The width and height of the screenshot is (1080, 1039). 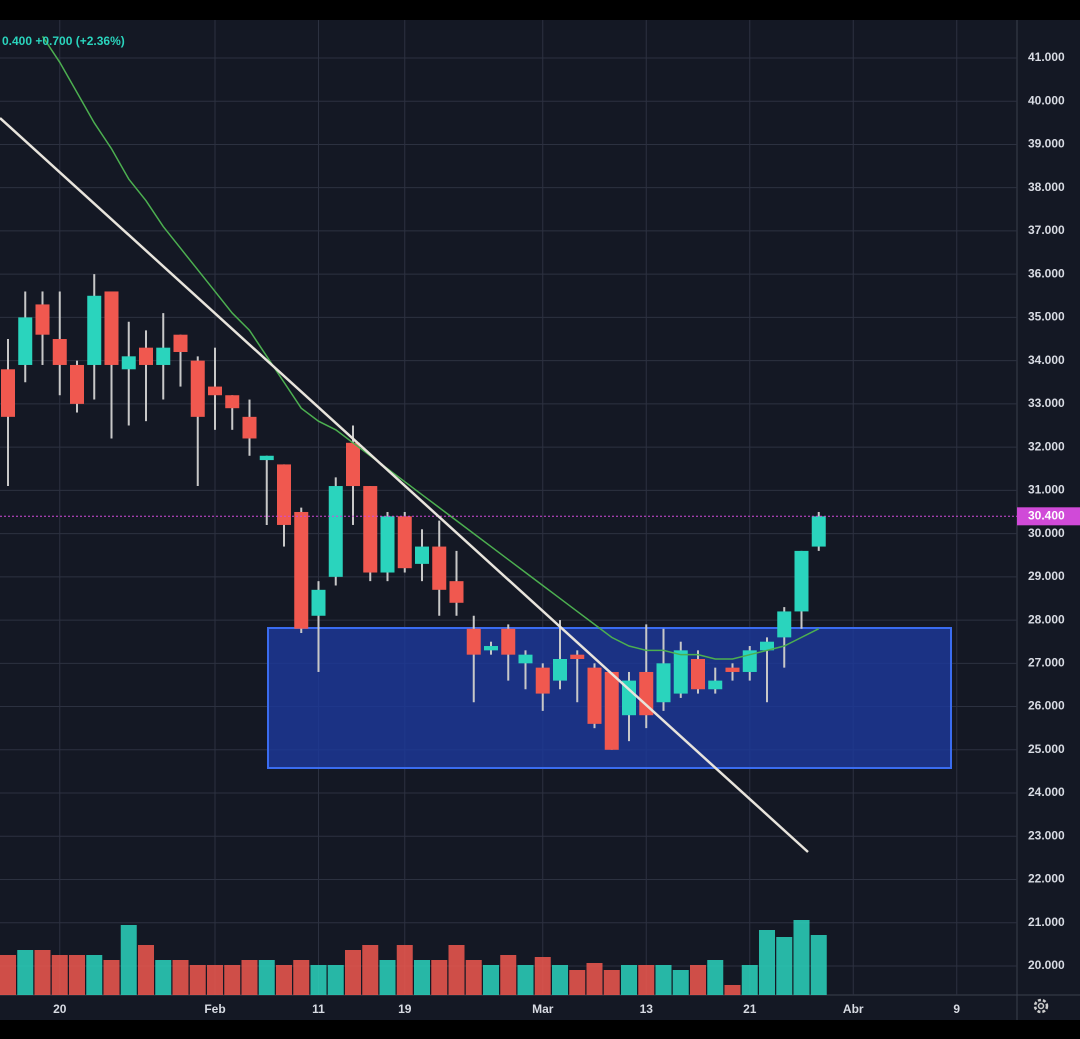 I want to click on x-tick-label: 13, so click(x=647, y=1009).